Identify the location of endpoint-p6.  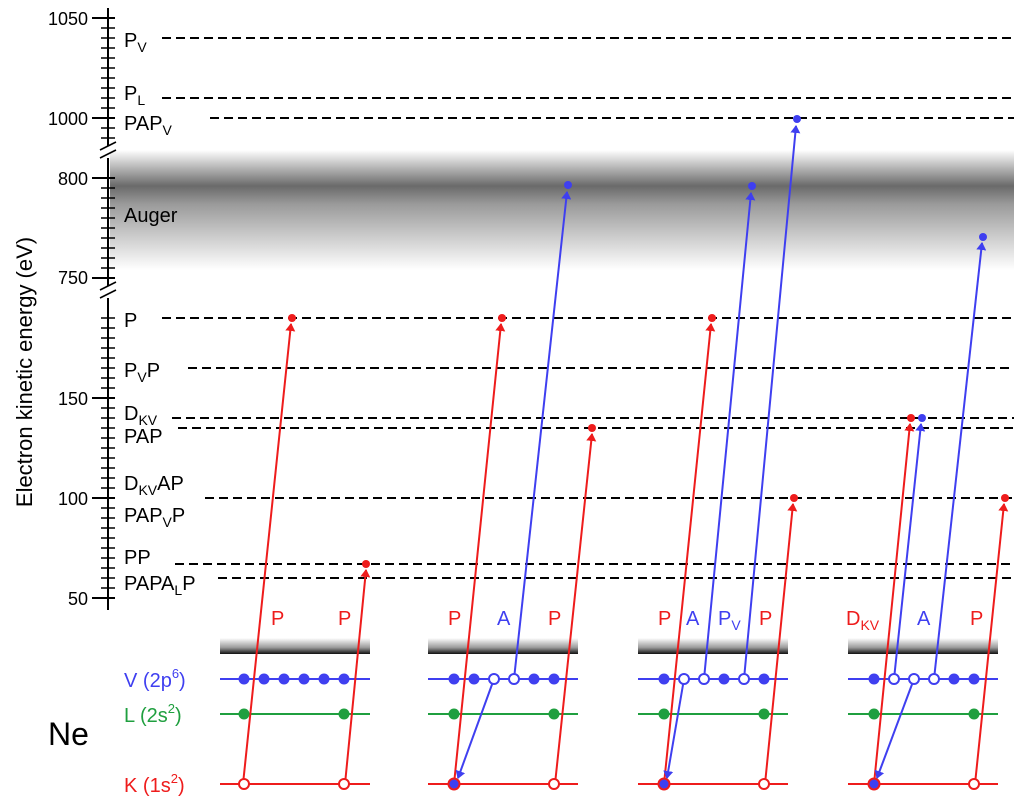
(794, 498).